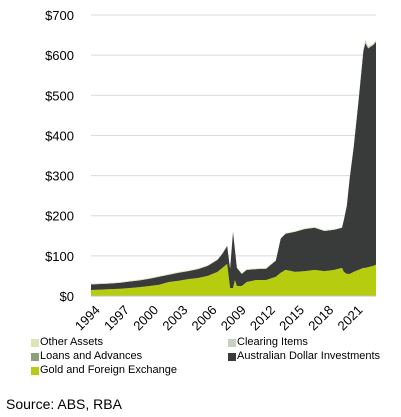  Describe the element at coordinates (320, 317) in the screenshot. I see `x-tick-label: 2018` at that location.